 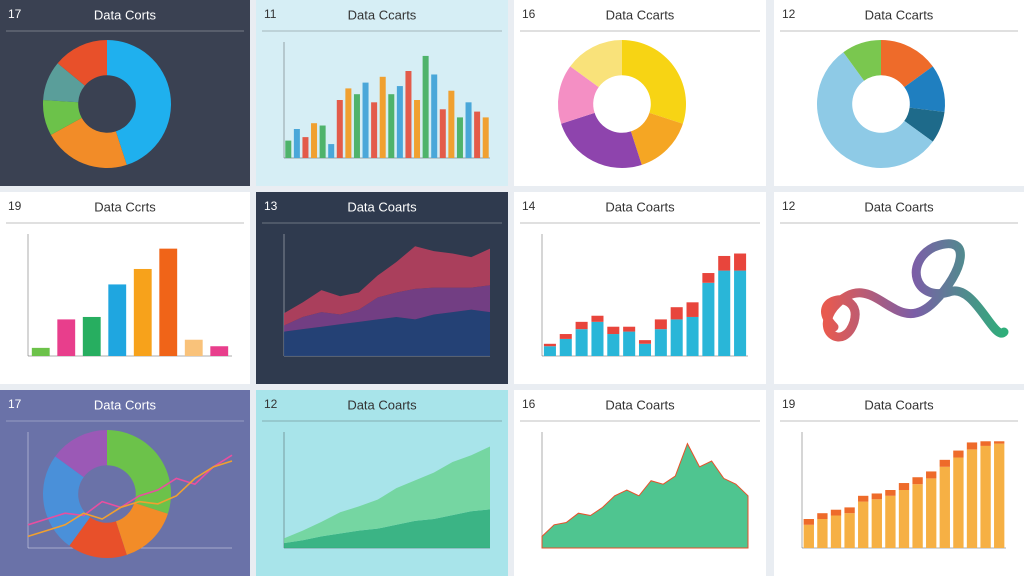 What do you see at coordinates (529, 404) in the screenshot?
I see `tile-number: 16` at bounding box center [529, 404].